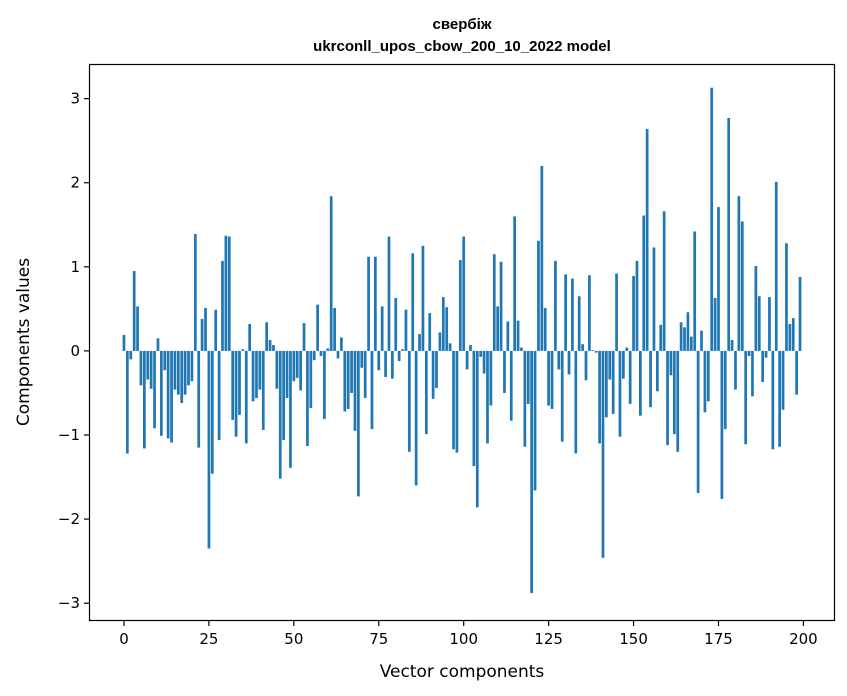 The height and width of the screenshot is (696, 847). What do you see at coordinates (75, 351) in the screenshot?
I see `y-tick-label: 0` at bounding box center [75, 351].